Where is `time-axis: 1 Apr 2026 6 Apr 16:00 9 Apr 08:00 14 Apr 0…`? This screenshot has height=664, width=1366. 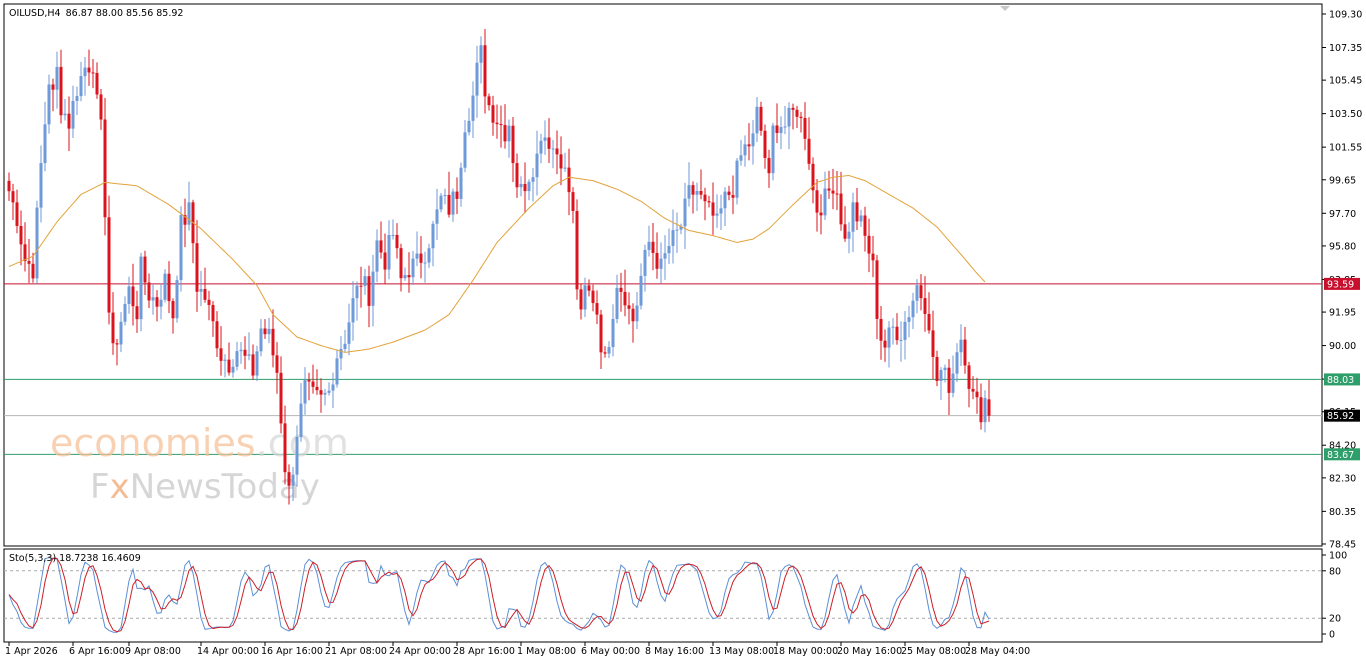
time-axis: 1 Apr 2026 6 Apr 16:00 9 Apr 08:00 14 Apr 0… is located at coordinates (517, 649).